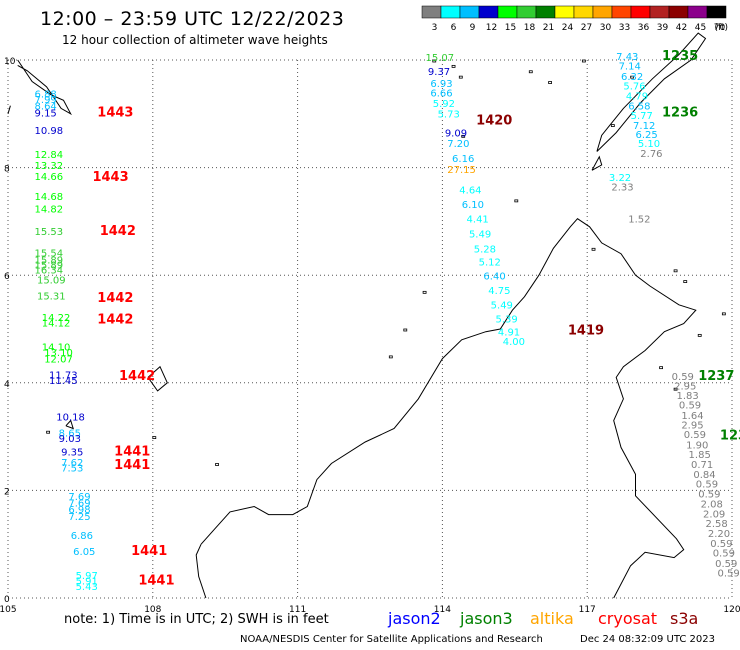 This screenshot has width=740, height=650. What do you see at coordinates (716, 524) in the screenshot?
I see `swh-value: 2.58` at bounding box center [716, 524].